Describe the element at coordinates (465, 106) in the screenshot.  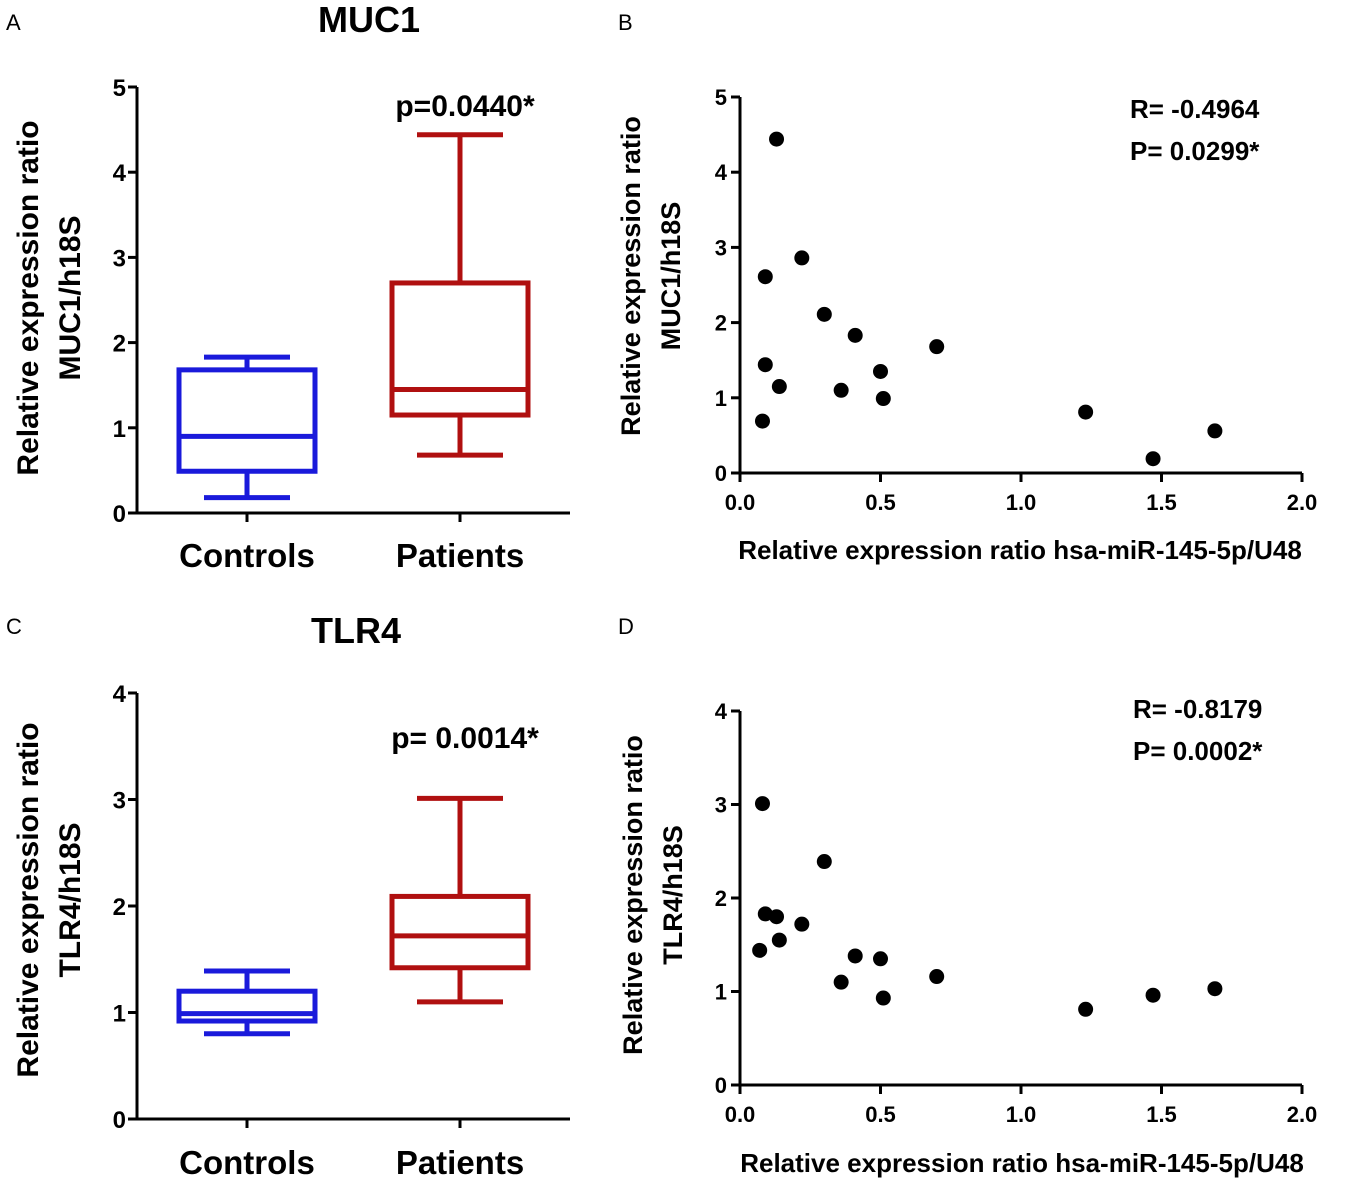
I see `p-value-annotation: p=0.0440*` at that location.